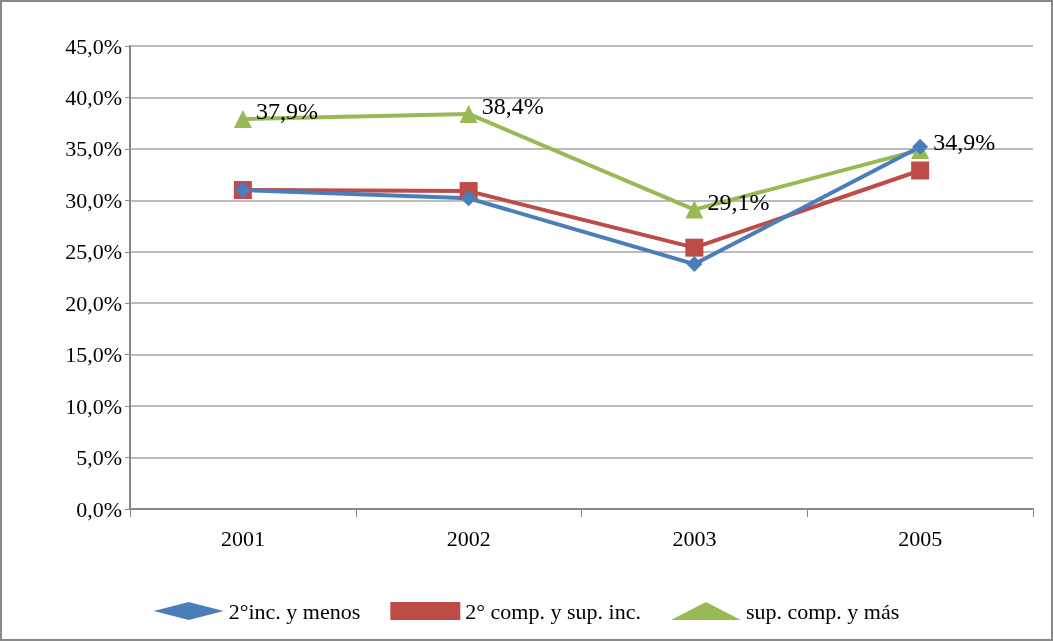 The width and height of the screenshot is (1053, 641). Describe the element at coordinates (93, 252) in the screenshot. I see `y-tick-label: 25,0%` at that location.